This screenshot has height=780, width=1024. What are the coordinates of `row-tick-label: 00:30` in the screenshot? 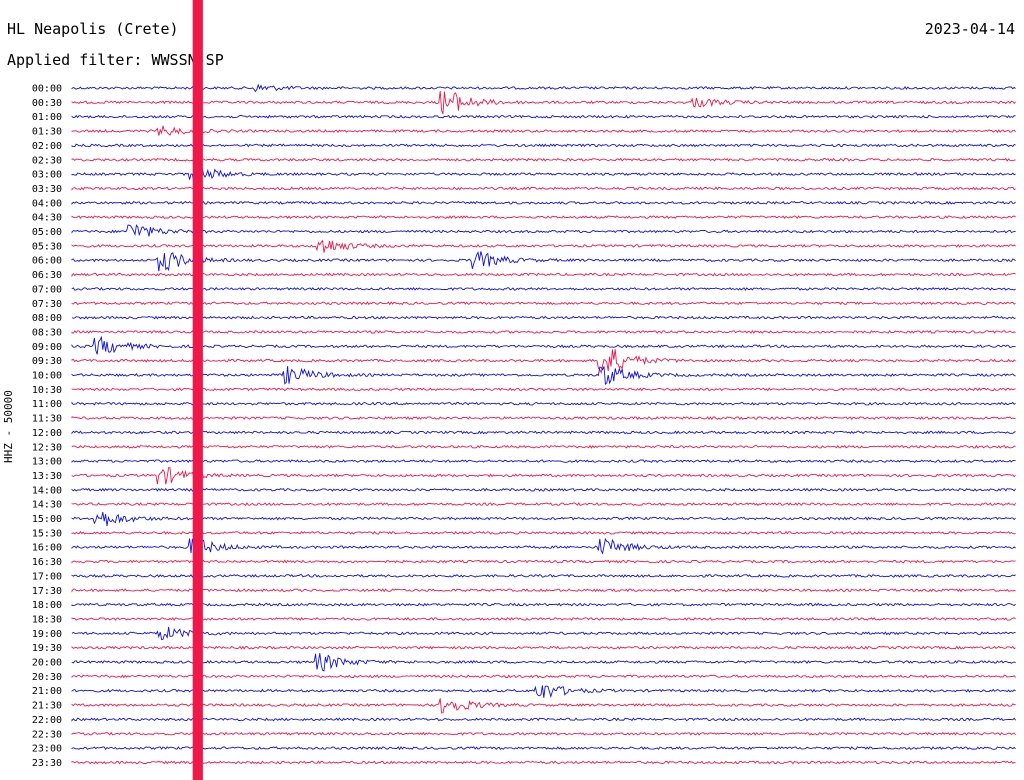 It's located at (47, 103).